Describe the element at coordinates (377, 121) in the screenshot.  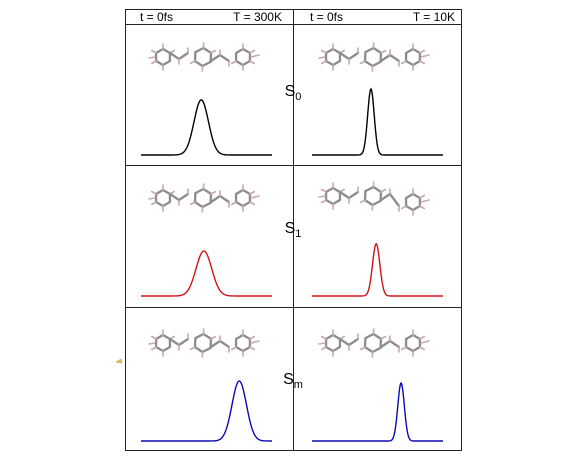
I see `curve-s0-10k` at that location.